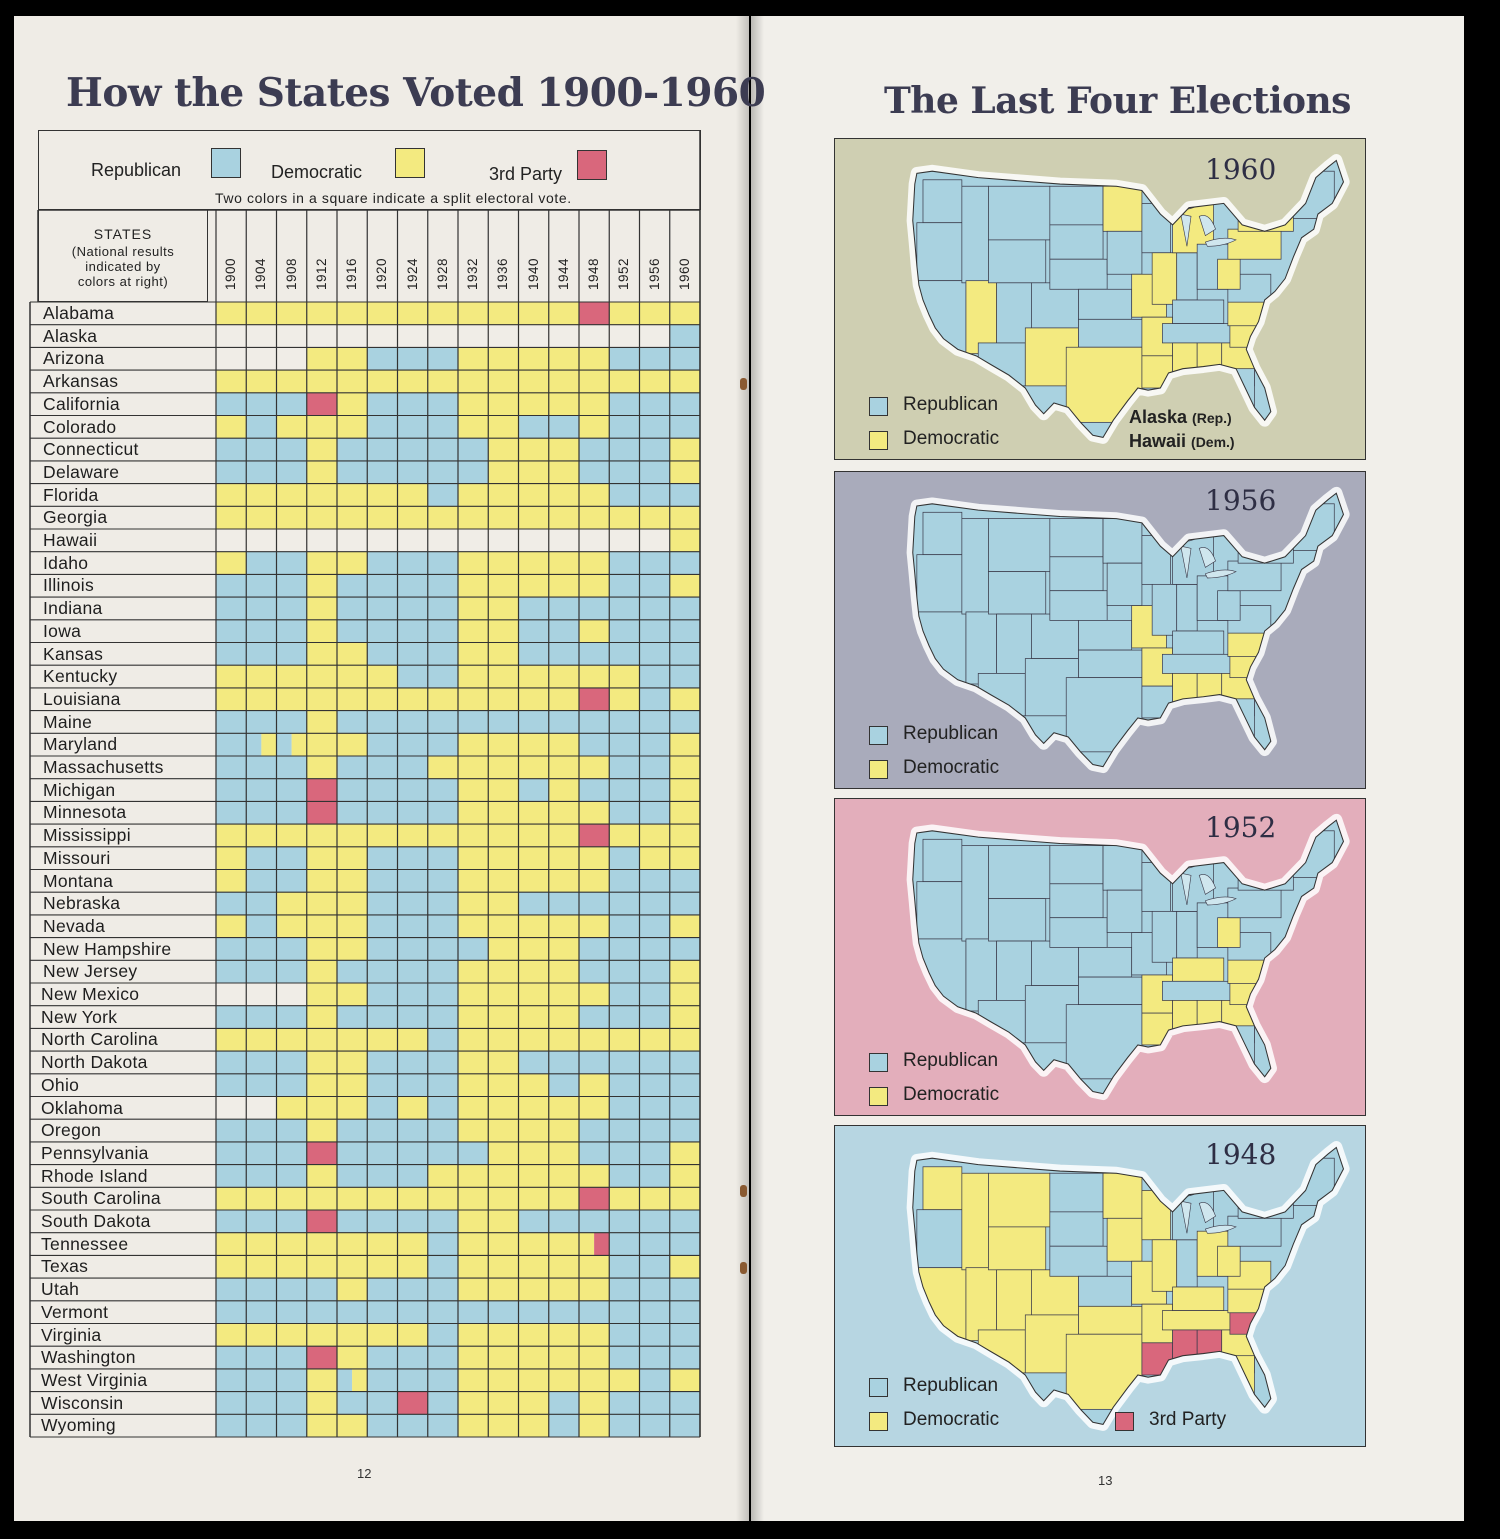 This screenshot has height=1539, width=1500. What do you see at coordinates (79, 313) in the screenshot?
I see `state-name: Alabama` at bounding box center [79, 313].